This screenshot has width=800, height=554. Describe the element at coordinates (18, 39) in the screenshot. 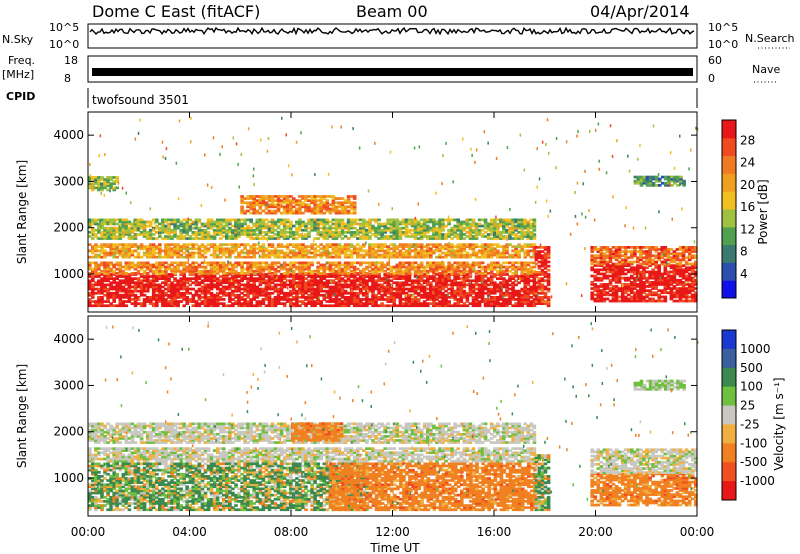

I see `nsky-label: N.Sky` at that location.